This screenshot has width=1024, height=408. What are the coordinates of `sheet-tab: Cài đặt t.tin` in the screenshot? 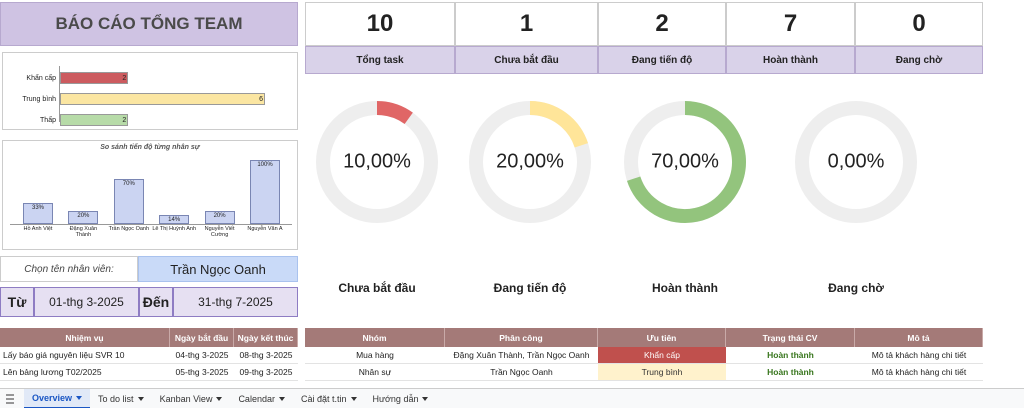 It's located at (329, 398).